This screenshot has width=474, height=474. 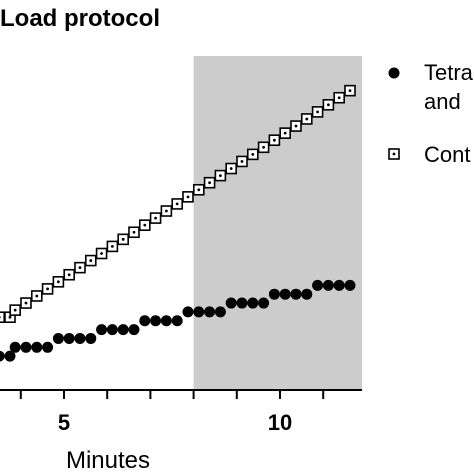 I want to click on legend-dotted-square-marker, so click(x=394, y=154).